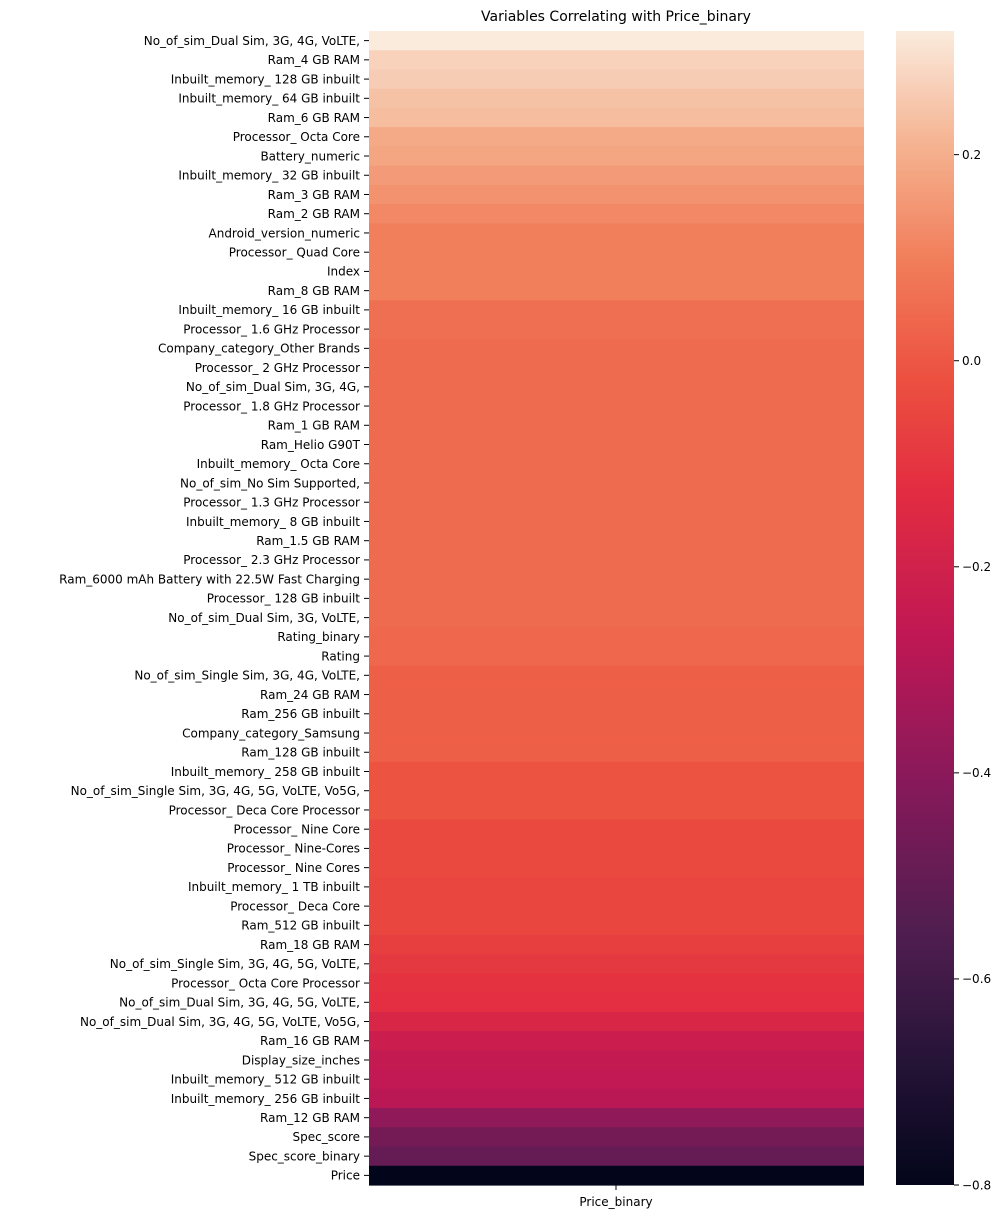 This screenshot has width=1007, height=1219. I want to click on colorbar-tick-label: −0.2, so click(976, 567).